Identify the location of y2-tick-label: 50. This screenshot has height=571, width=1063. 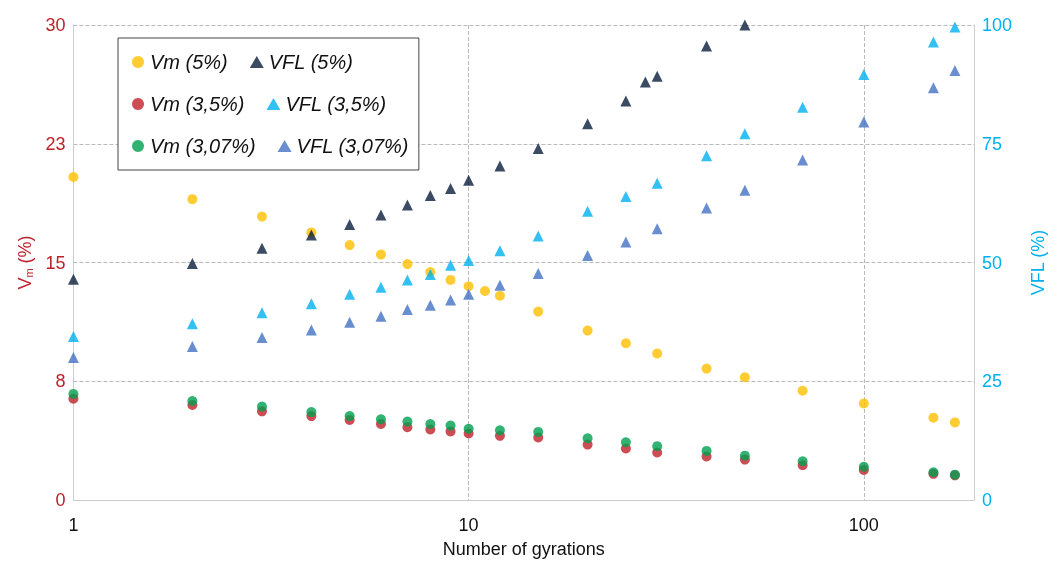
(992, 262).